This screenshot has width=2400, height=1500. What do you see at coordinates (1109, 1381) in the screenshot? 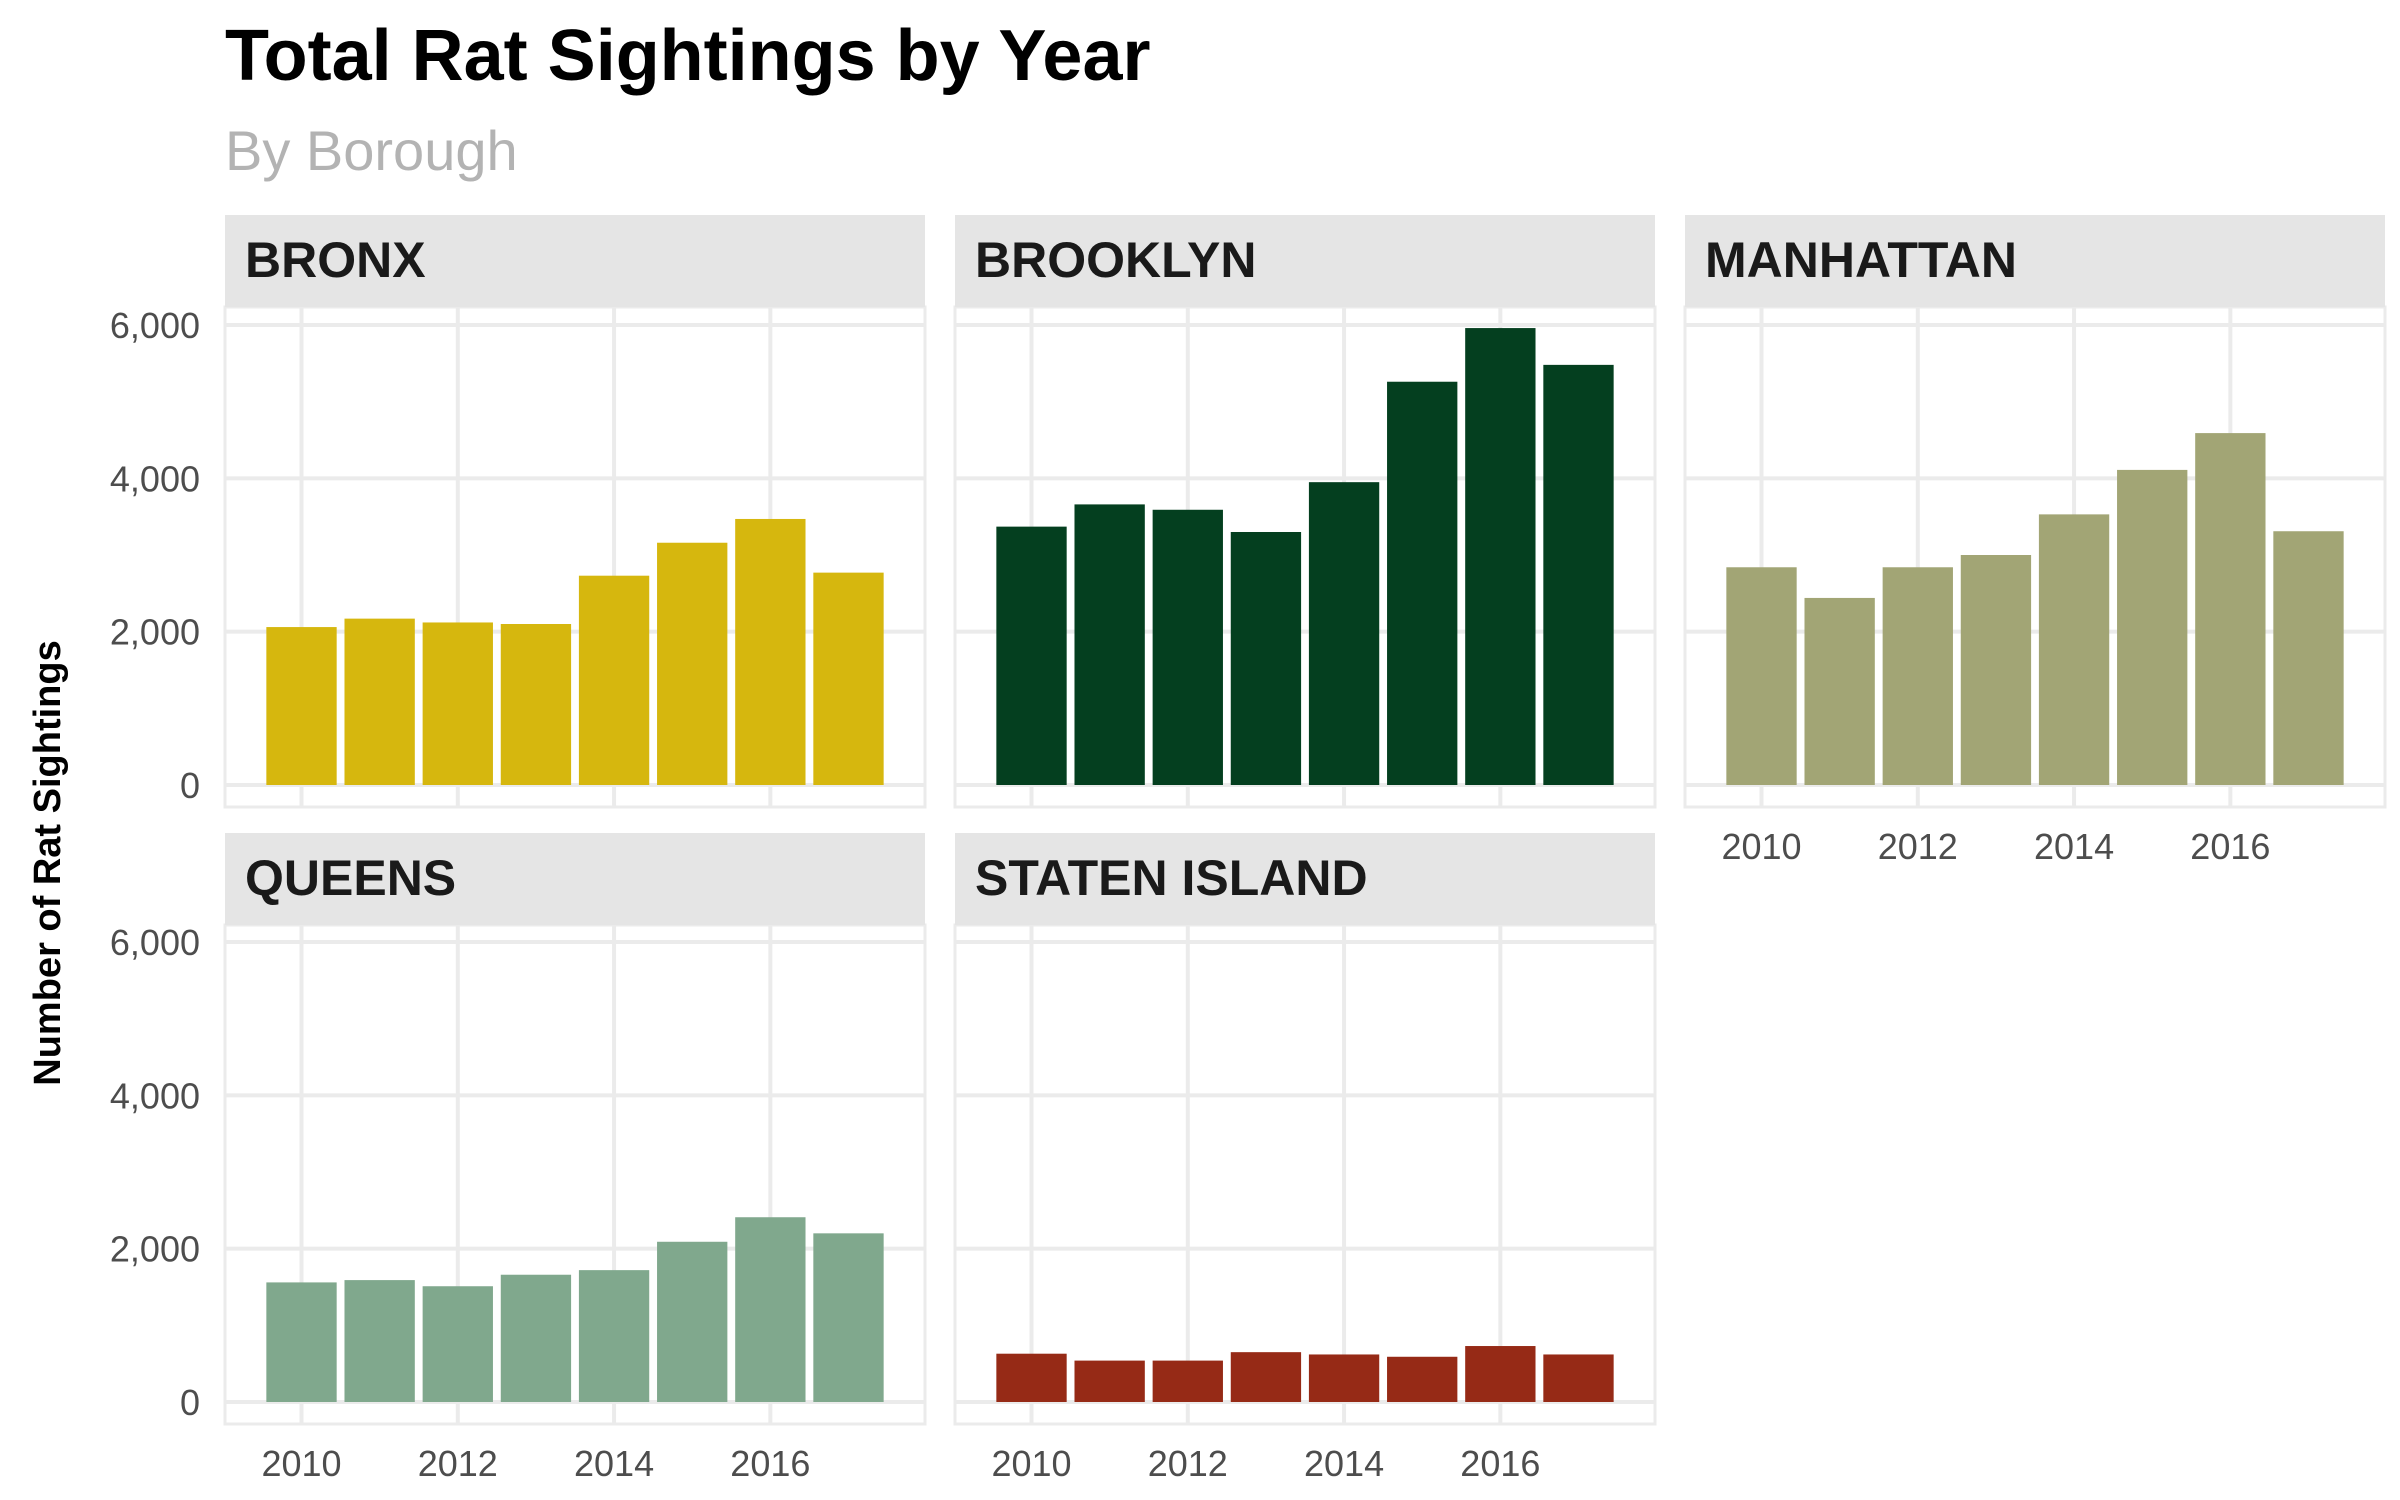
I see `bar-staten-island-2011` at bounding box center [1109, 1381].